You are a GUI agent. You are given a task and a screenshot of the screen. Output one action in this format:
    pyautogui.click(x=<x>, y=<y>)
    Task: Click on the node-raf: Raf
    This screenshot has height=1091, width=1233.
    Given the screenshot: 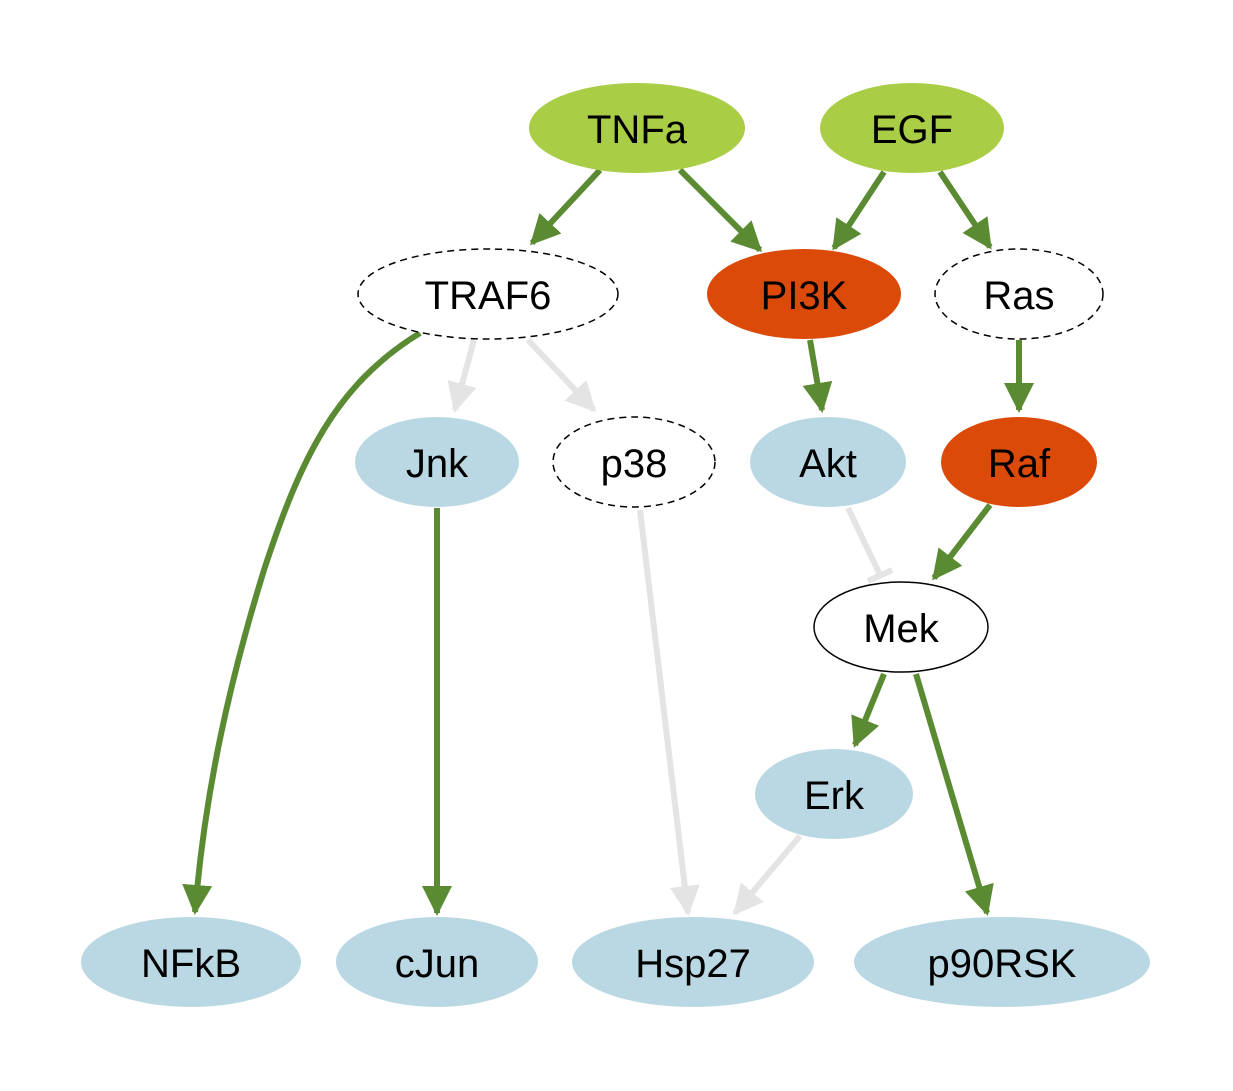 What is the action you would take?
    pyautogui.click(x=1019, y=462)
    